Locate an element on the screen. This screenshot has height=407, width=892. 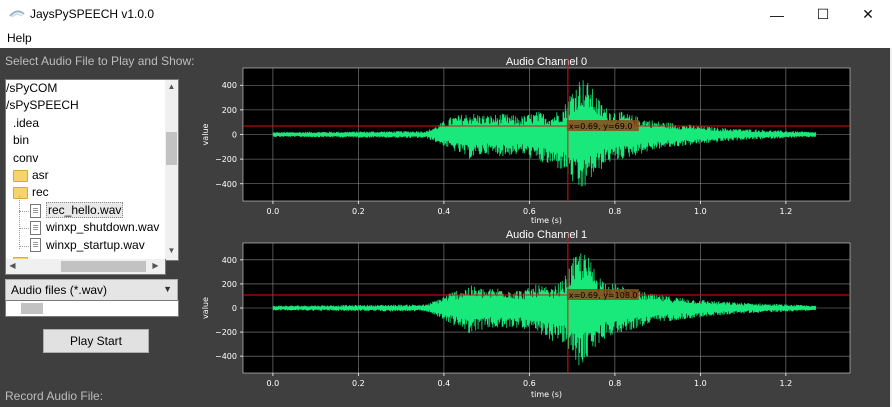
tree-file-item: winxp_startup.wav is located at coordinates (87, 245).